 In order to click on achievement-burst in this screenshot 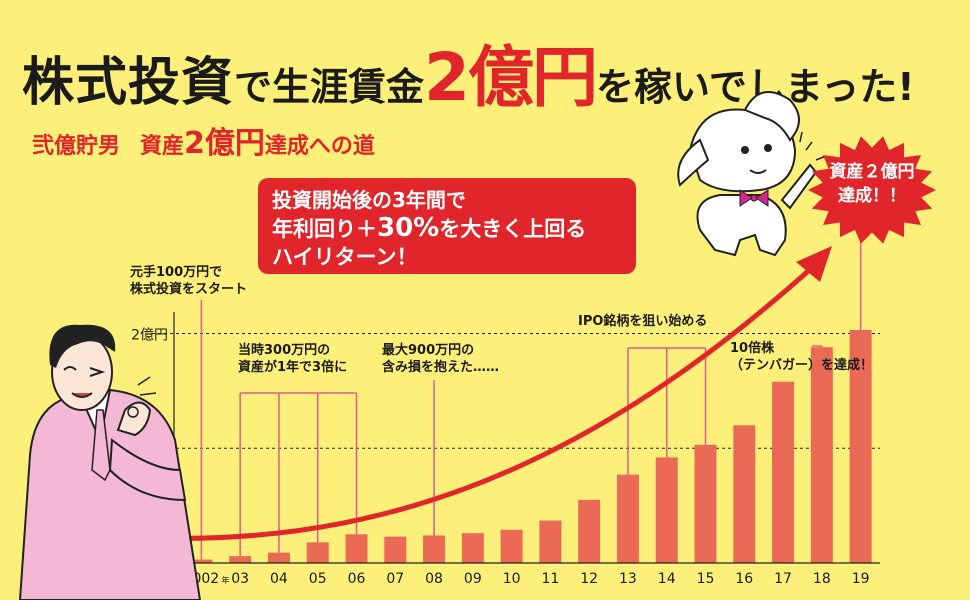, I will do `click(872, 190)`.